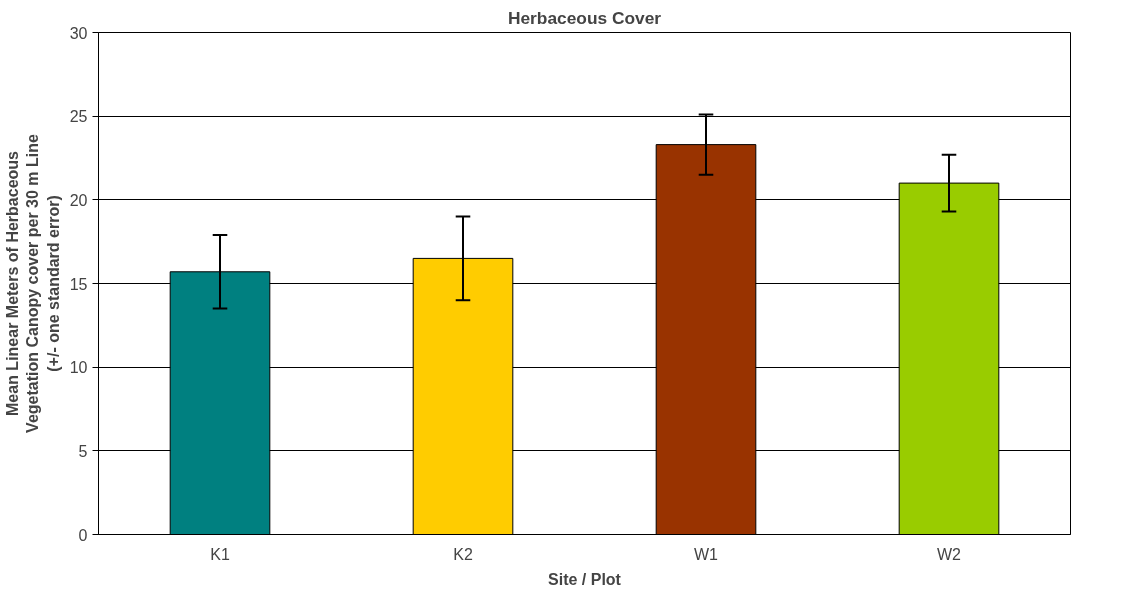 Image resolution: width=1133 pixels, height=615 pixels. I want to click on y-tick-label: 0, so click(83, 535).